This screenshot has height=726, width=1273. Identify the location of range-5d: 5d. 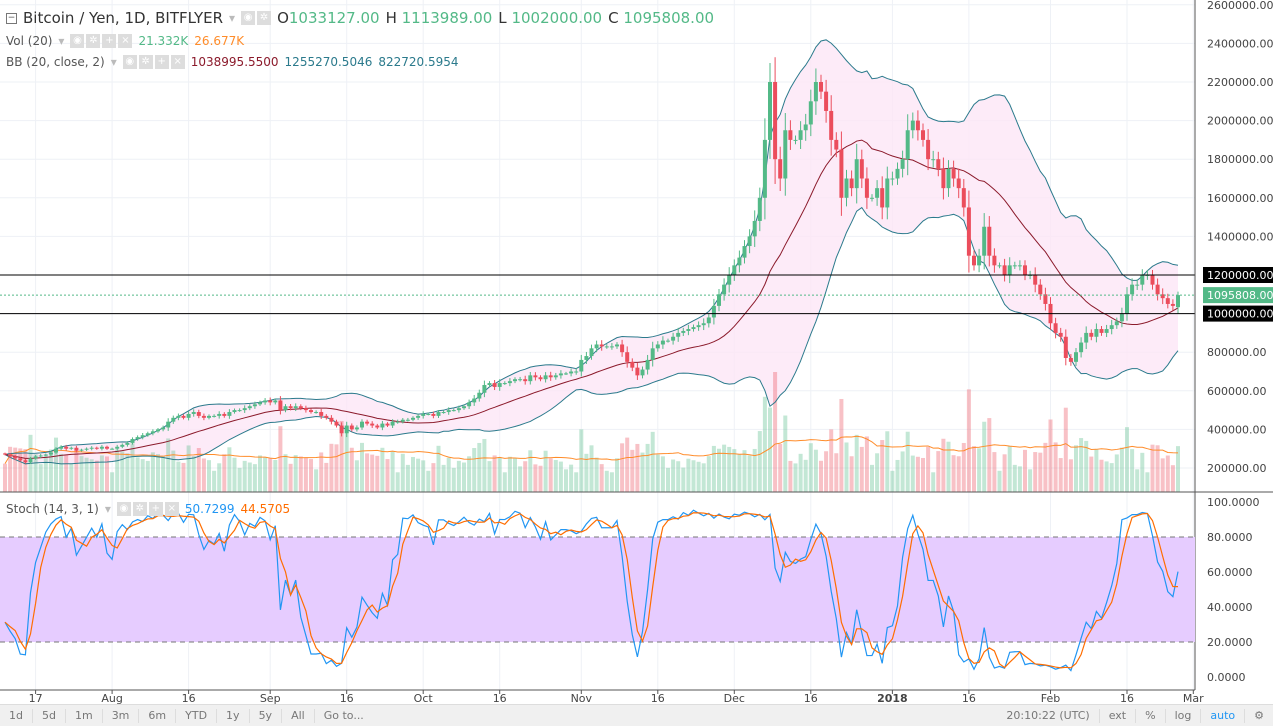
(49, 715).